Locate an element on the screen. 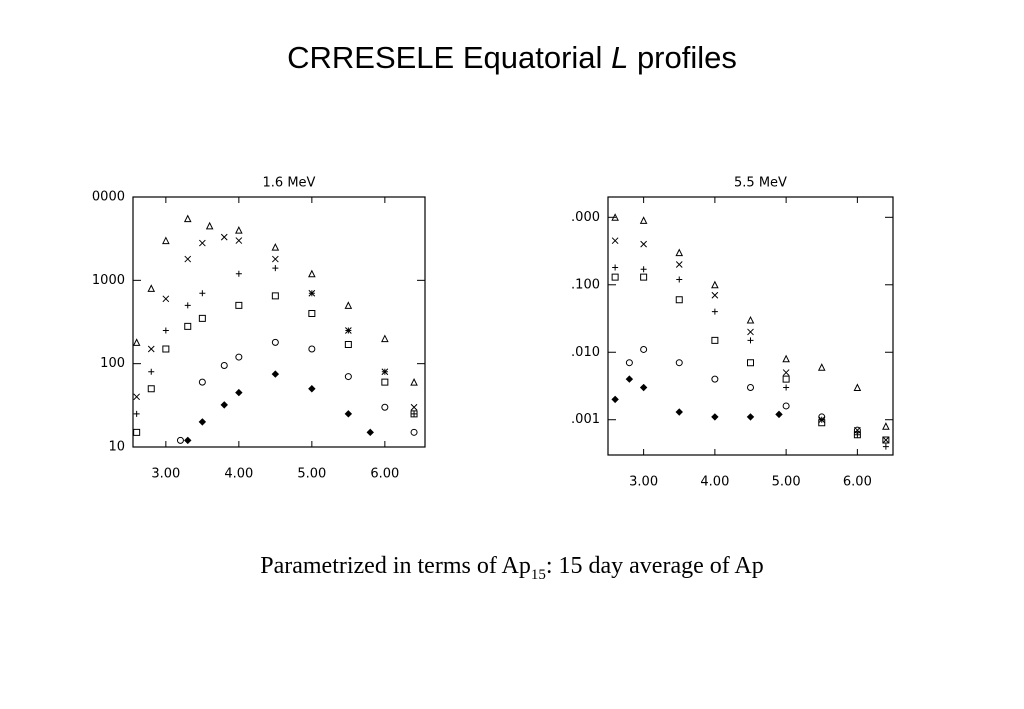 The width and height of the screenshot is (1024, 709). y-tick-label: .001 is located at coordinates (585, 419).